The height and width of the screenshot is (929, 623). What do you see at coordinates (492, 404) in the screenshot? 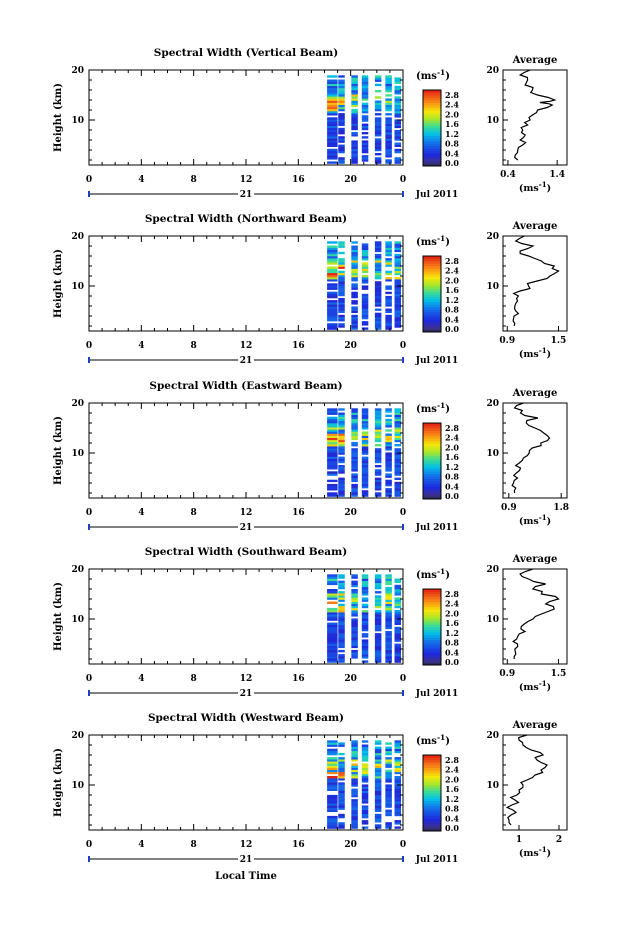
I see `average-y-tick-label: 20` at bounding box center [492, 404].